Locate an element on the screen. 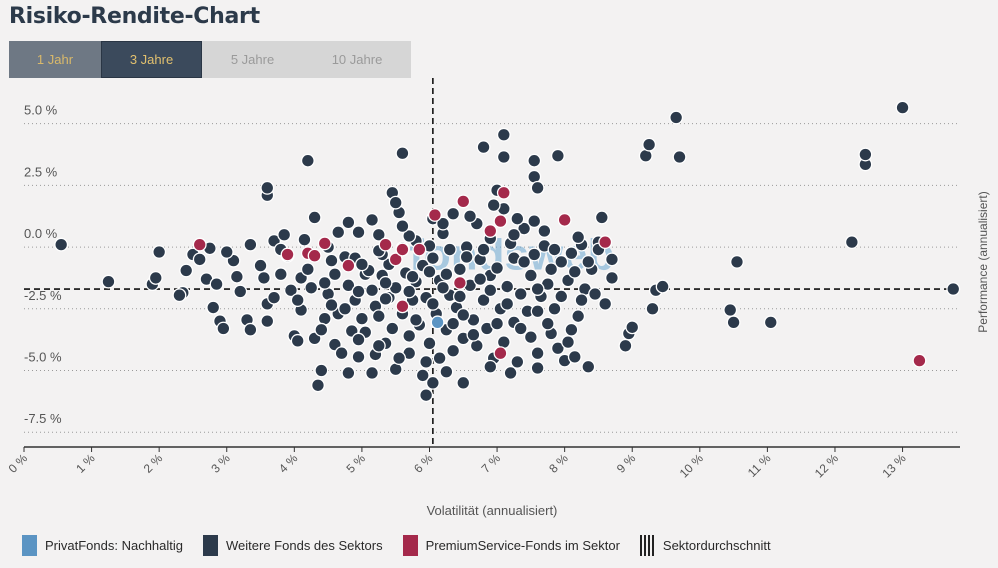 The image size is (998, 568). tab-3-jahre: 3 Jahre is located at coordinates (151, 59).